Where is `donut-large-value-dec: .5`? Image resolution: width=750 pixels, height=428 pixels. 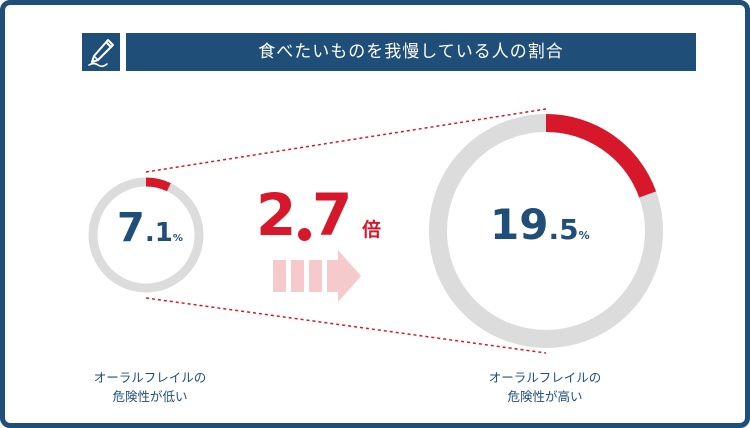
donut-large-value-dec: .5 is located at coordinates (563, 229).